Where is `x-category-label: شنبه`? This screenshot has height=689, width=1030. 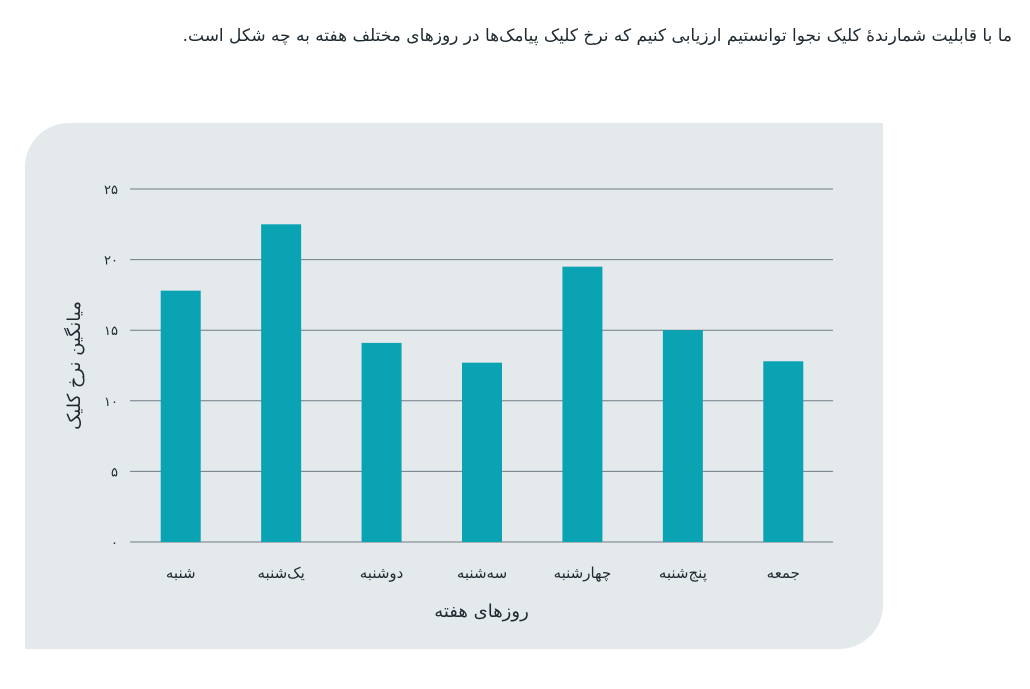 x-category-label: شنبه is located at coordinates (181, 573).